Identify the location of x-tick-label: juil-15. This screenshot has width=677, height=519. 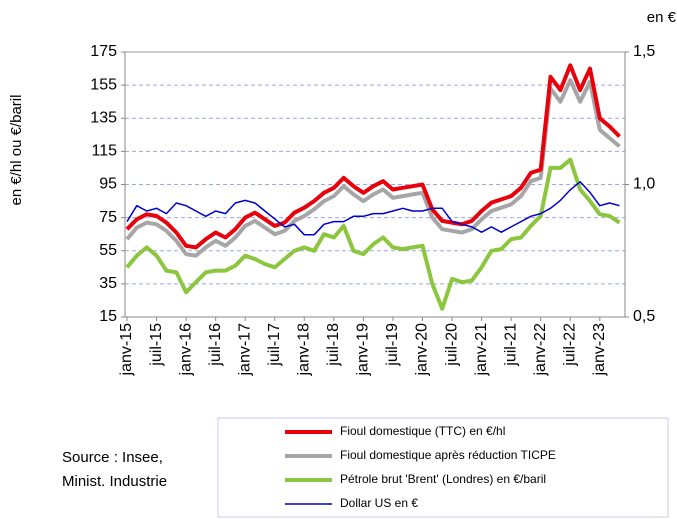
(156, 345).